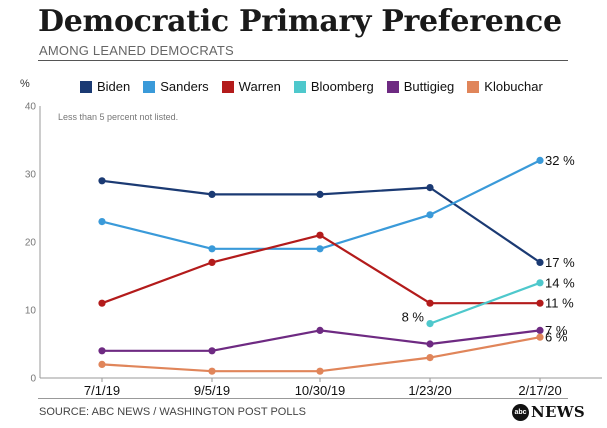 The height and width of the screenshot is (428, 607). Describe the element at coordinates (413, 317) in the screenshot. I see `start-label-bloomberg: 8 %` at that location.